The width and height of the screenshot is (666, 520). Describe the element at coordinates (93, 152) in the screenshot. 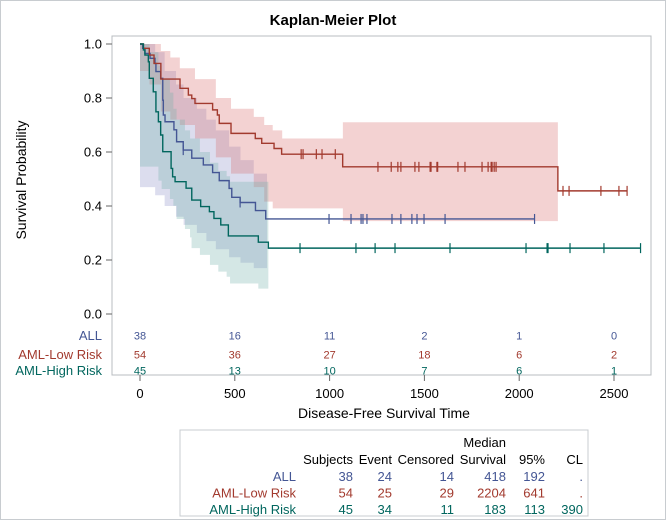

I see `y-tick-label: 0.6` at that location.